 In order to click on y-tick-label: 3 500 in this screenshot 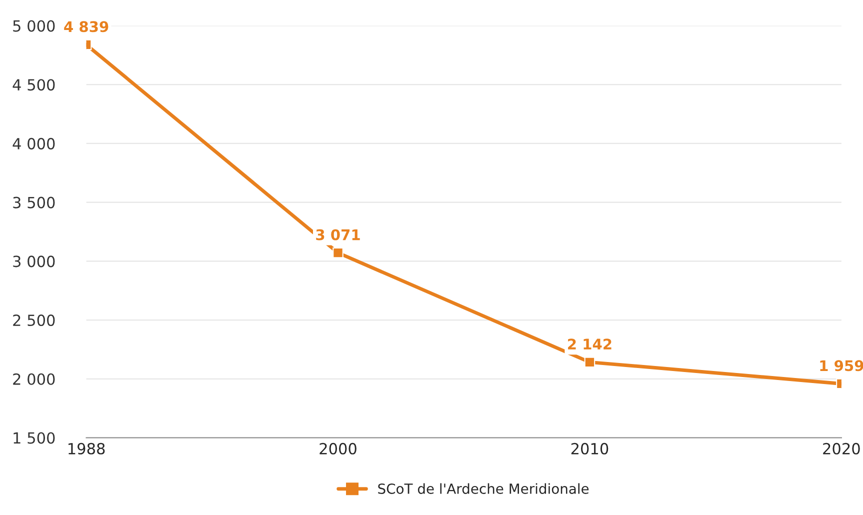, I will do `click(34, 202)`.